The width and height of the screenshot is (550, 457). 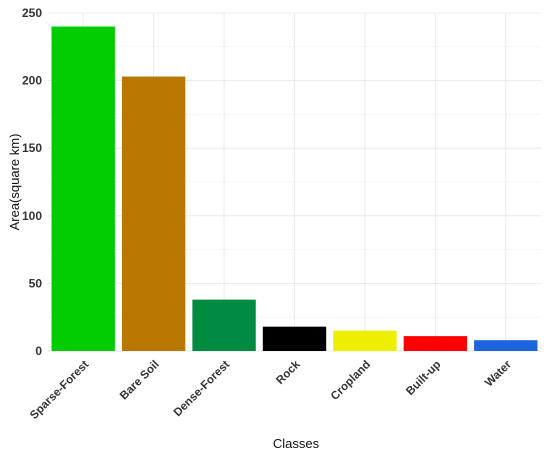 I want to click on bar-dense-forest, so click(x=224, y=325).